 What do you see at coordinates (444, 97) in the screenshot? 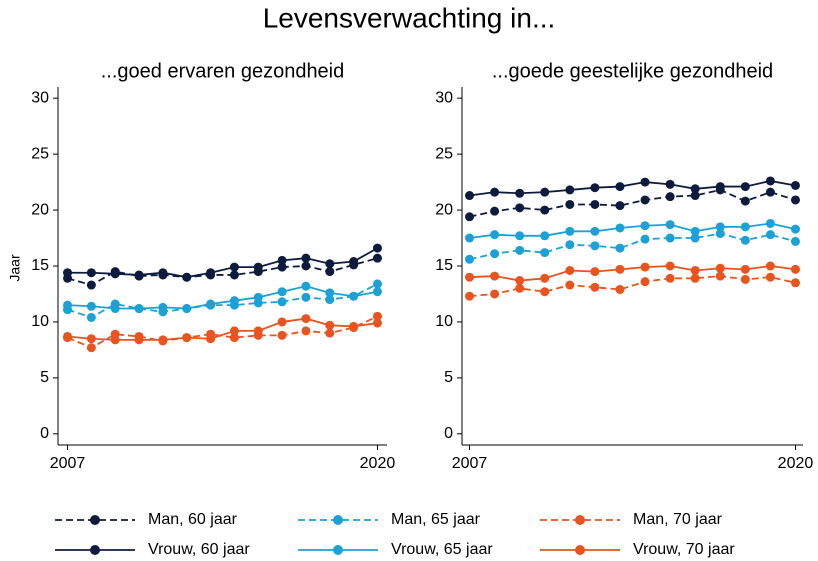
I see `y-tick-label: 30` at bounding box center [444, 97].